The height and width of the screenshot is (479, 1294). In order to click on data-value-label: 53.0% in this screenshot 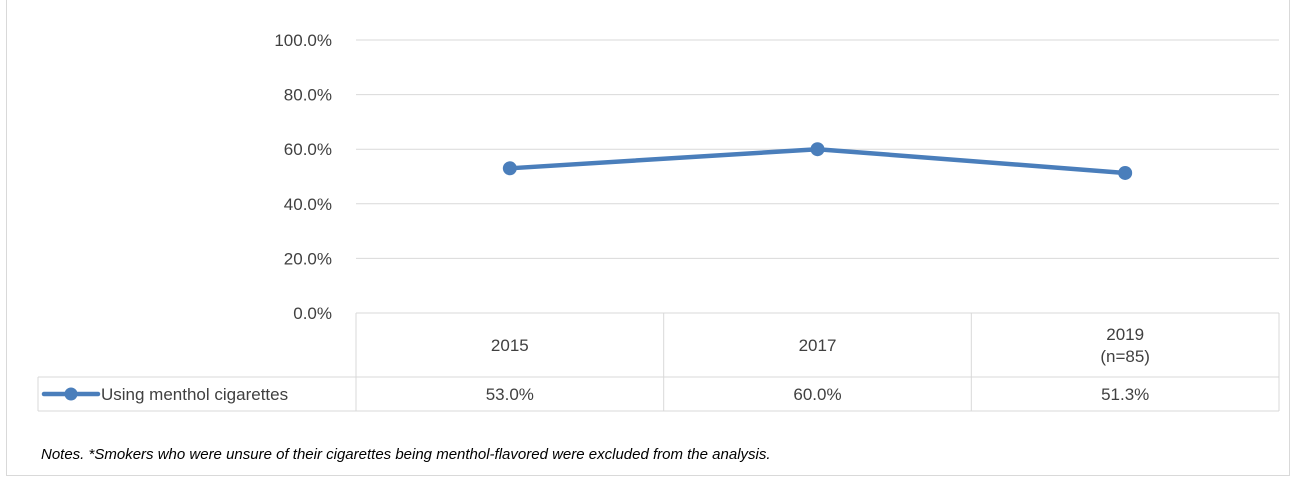, I will do `click(510, 394)`.